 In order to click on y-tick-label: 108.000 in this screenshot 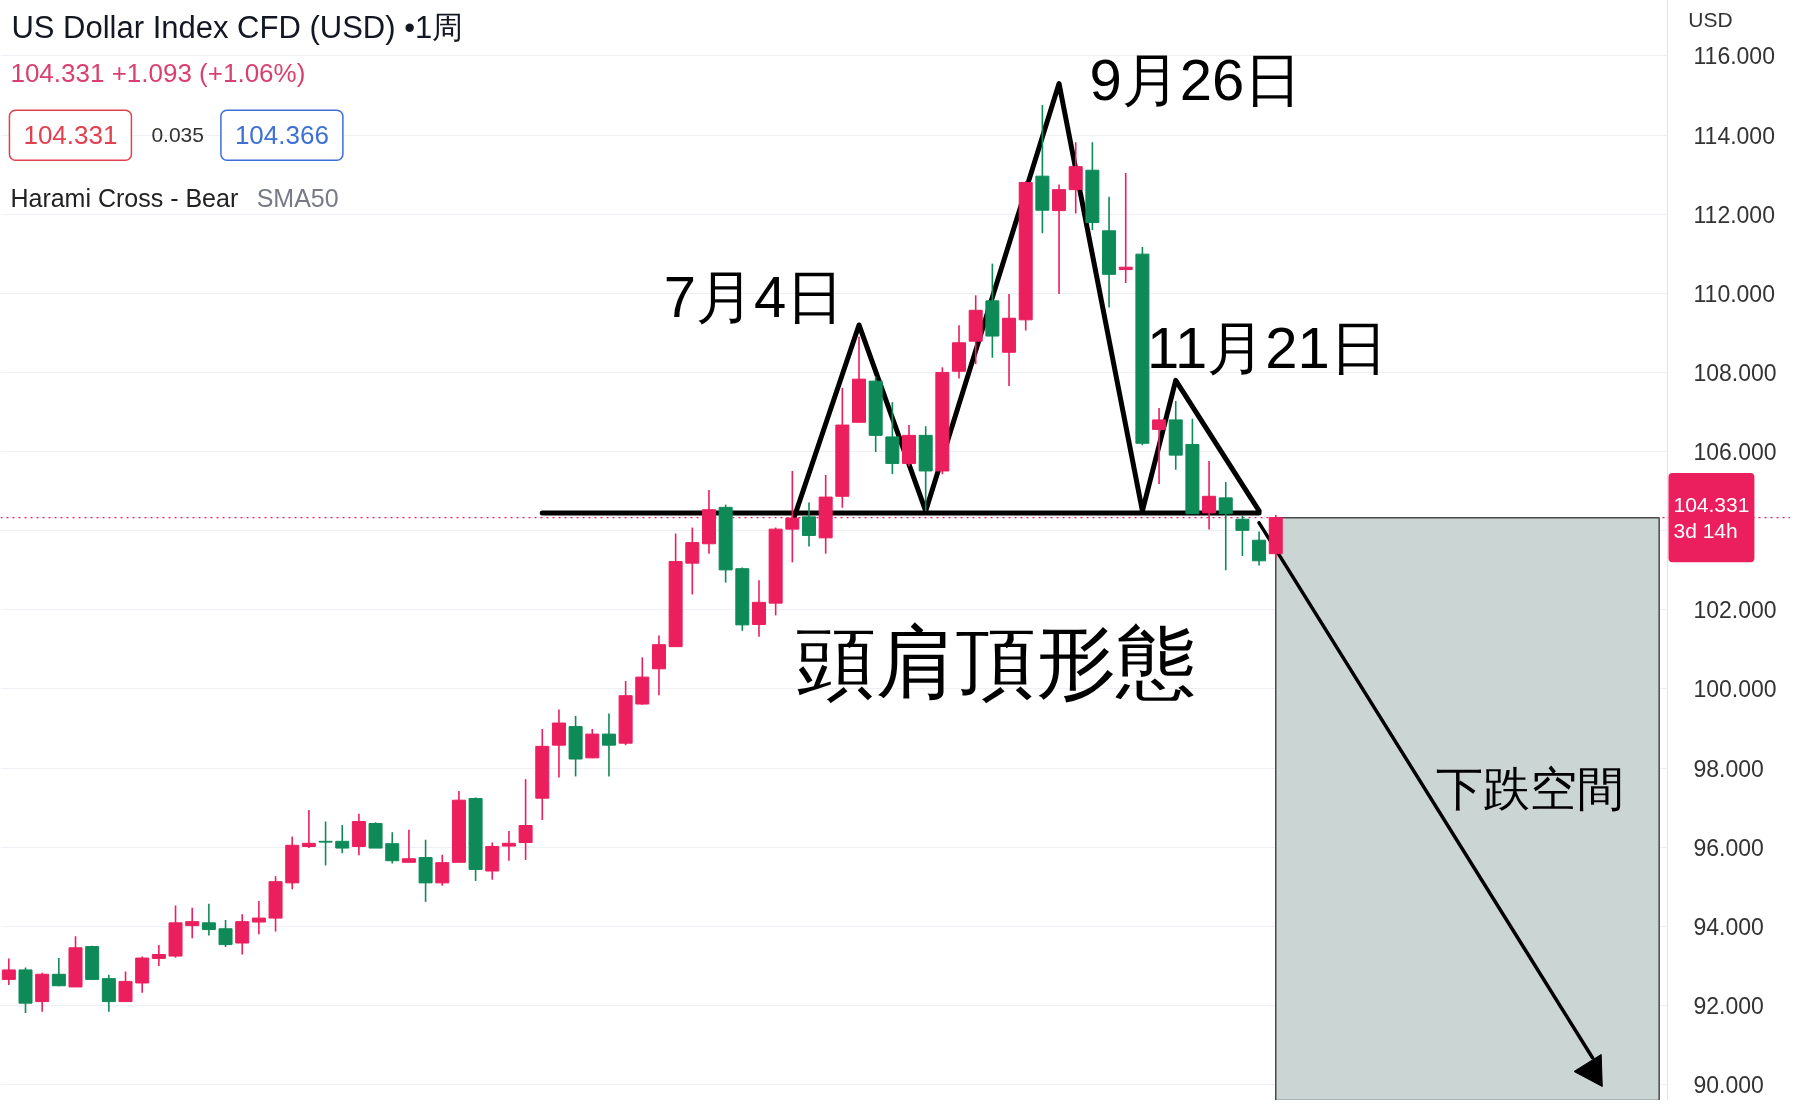, I will do `click(1735, 372)`.